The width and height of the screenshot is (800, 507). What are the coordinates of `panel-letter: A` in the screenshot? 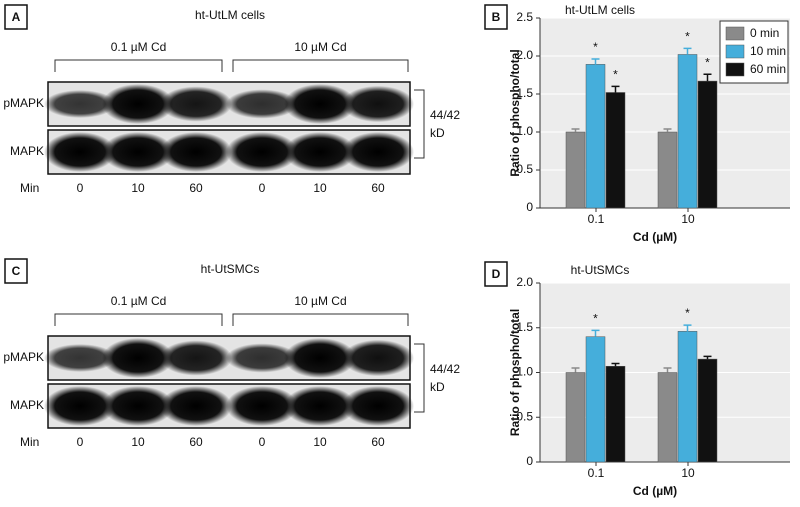 It's located at (16, 17).